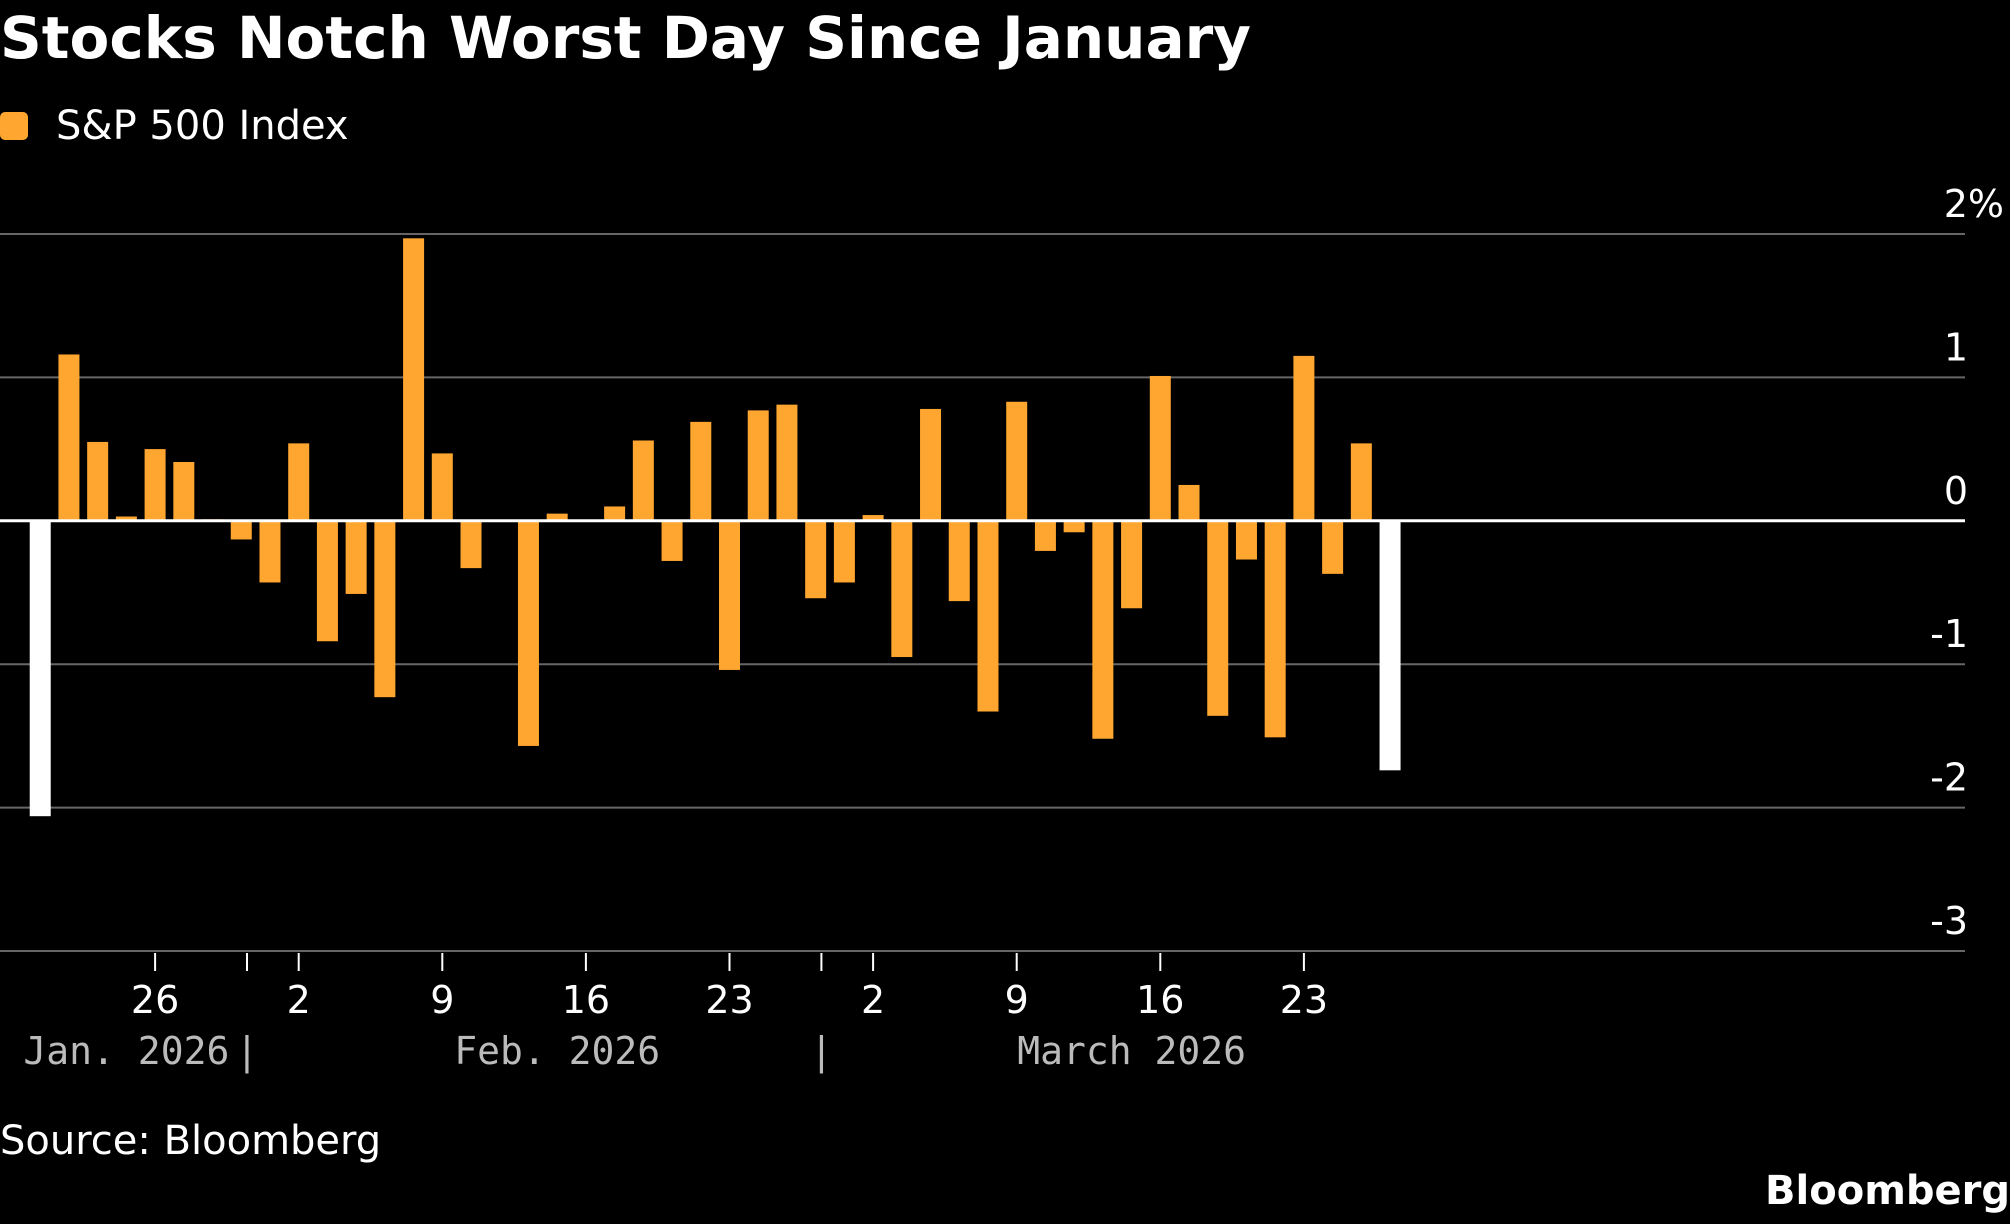 This screenshot has height=1224, width=2010. Describe the element at coordinates (14, 126) in the screenshot. I see `legend-swatch` at that location.